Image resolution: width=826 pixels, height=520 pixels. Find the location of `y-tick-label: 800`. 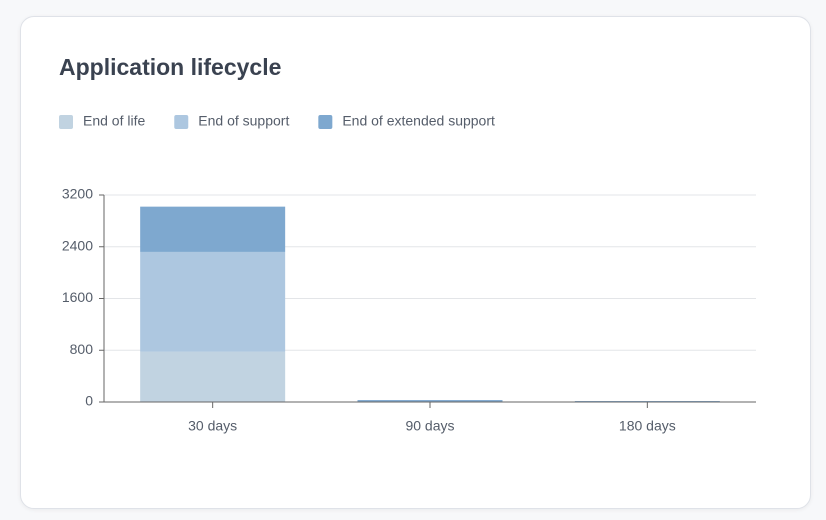

y-tick-label: 800 is located at coordinates (82, 349).